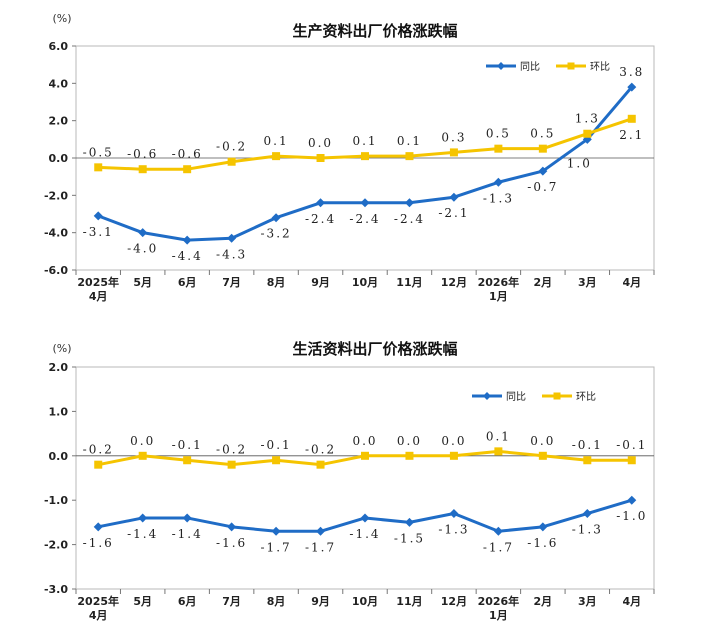  I want to click on y-tick-label: -4.0, so click(56, 233).